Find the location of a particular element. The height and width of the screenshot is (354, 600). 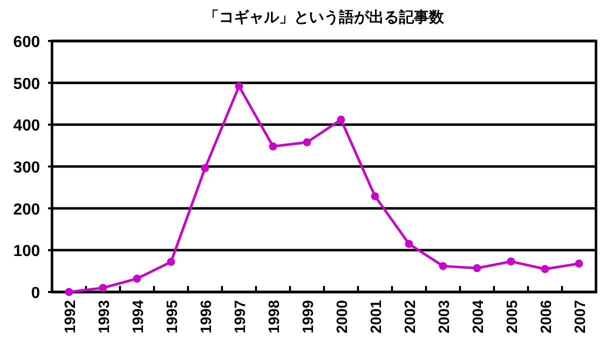

x-tick-label: 2001 is located at coordinates (376, 317).